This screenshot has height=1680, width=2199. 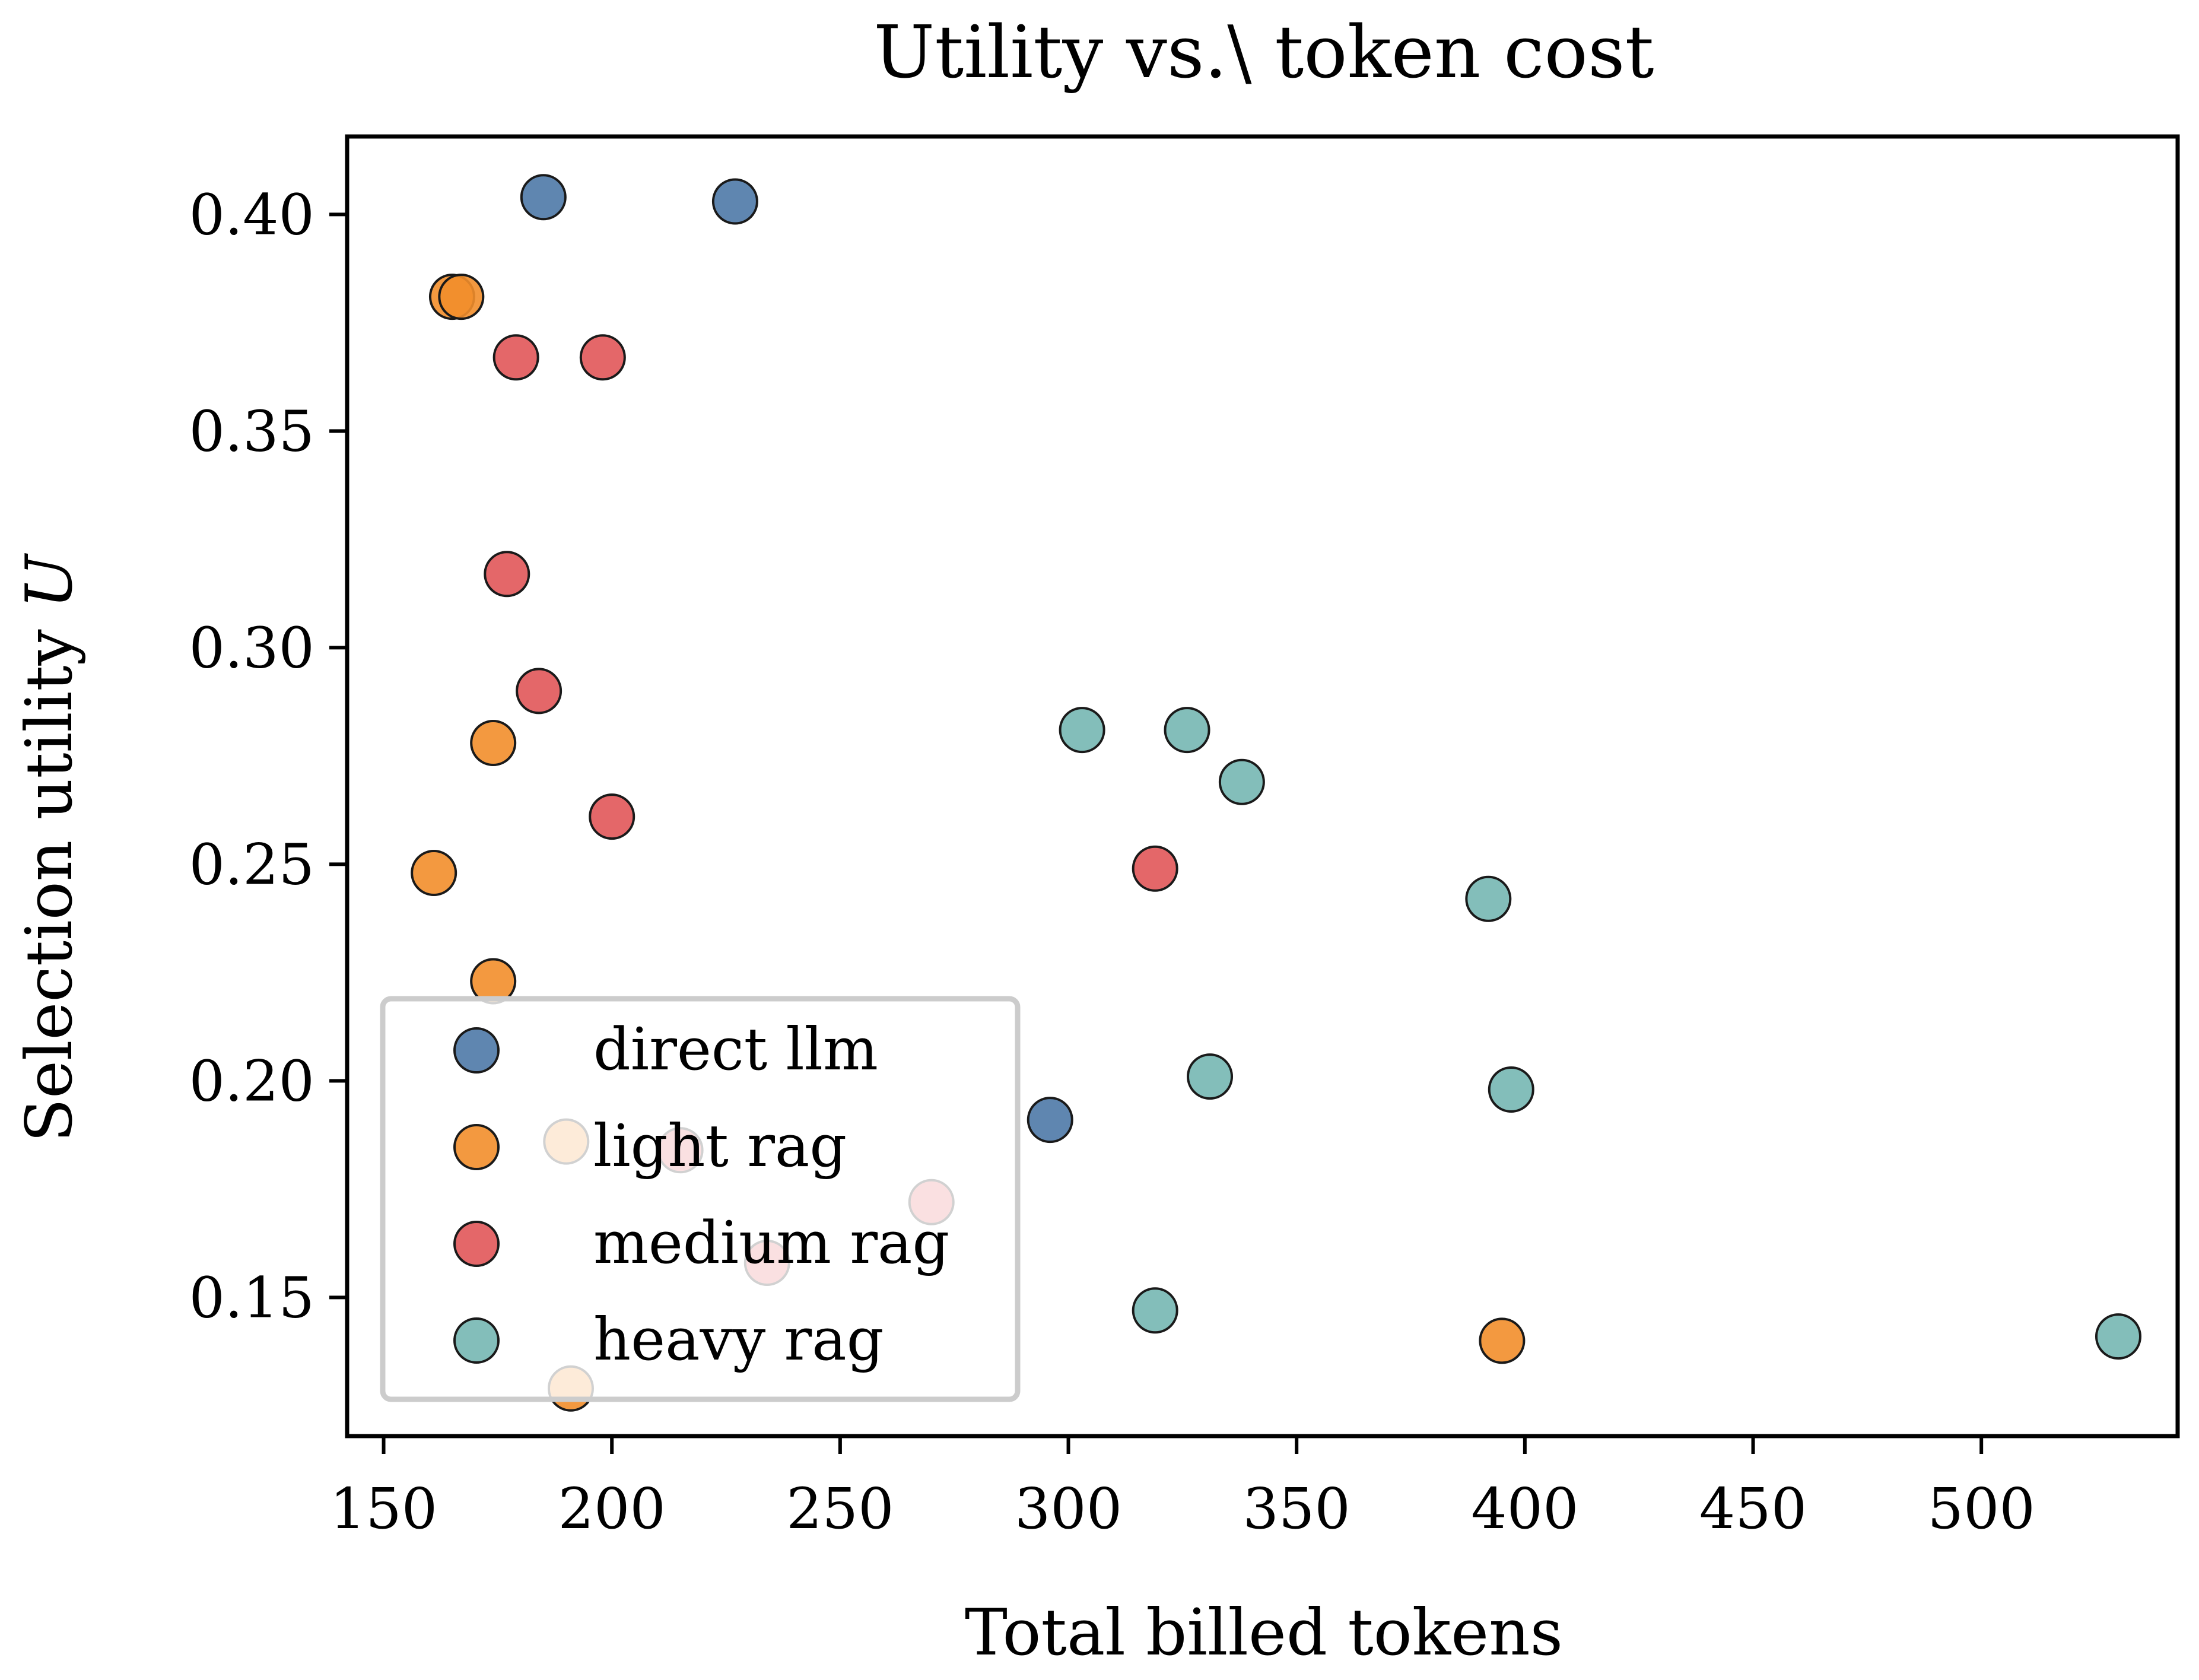 What do you see at coordinates (477, 1340) in the screenshot?
I see `legend-marker-heavy-rag` at bounding box center [477, 1340].